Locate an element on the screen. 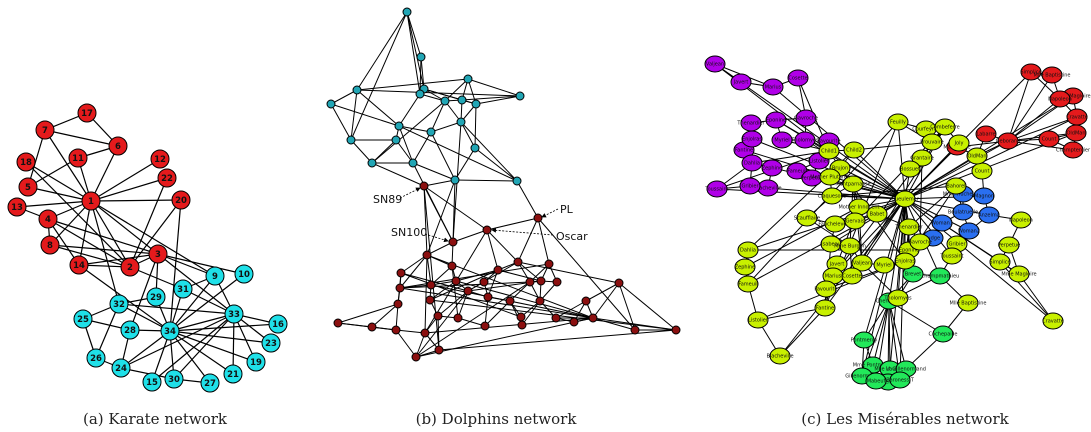  annotation-sn89-arrow is located at coordinates (410, 193).